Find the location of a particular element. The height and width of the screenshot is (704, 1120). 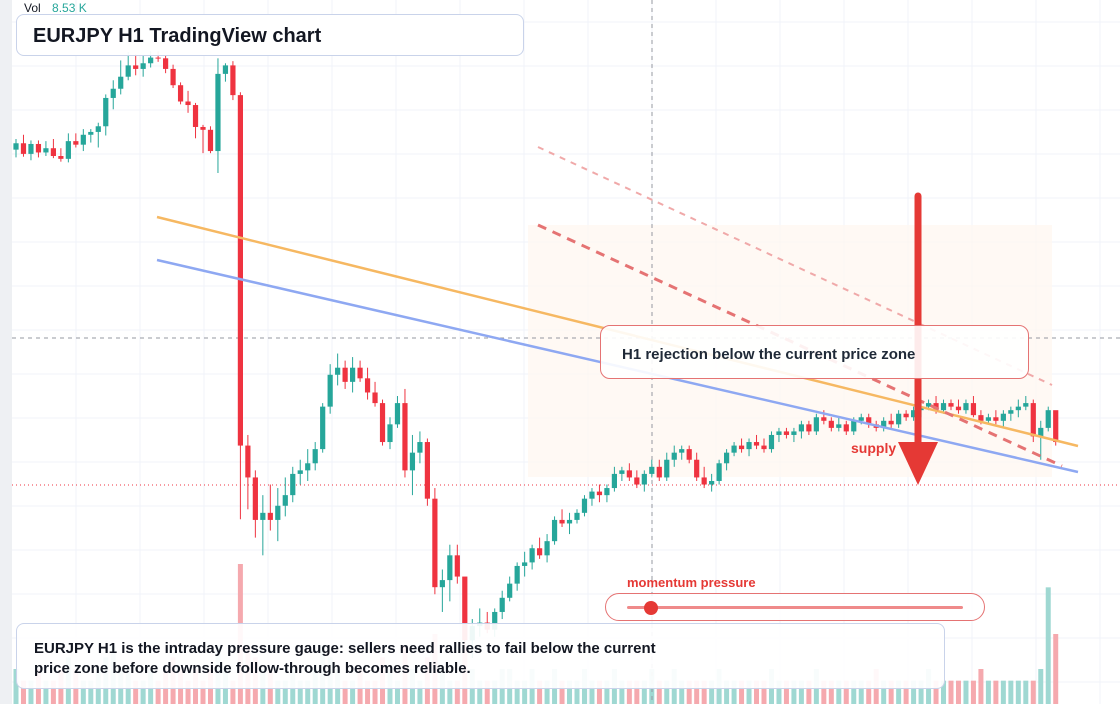

volume-legend-label: Vol is located at coordinates (32, 8).